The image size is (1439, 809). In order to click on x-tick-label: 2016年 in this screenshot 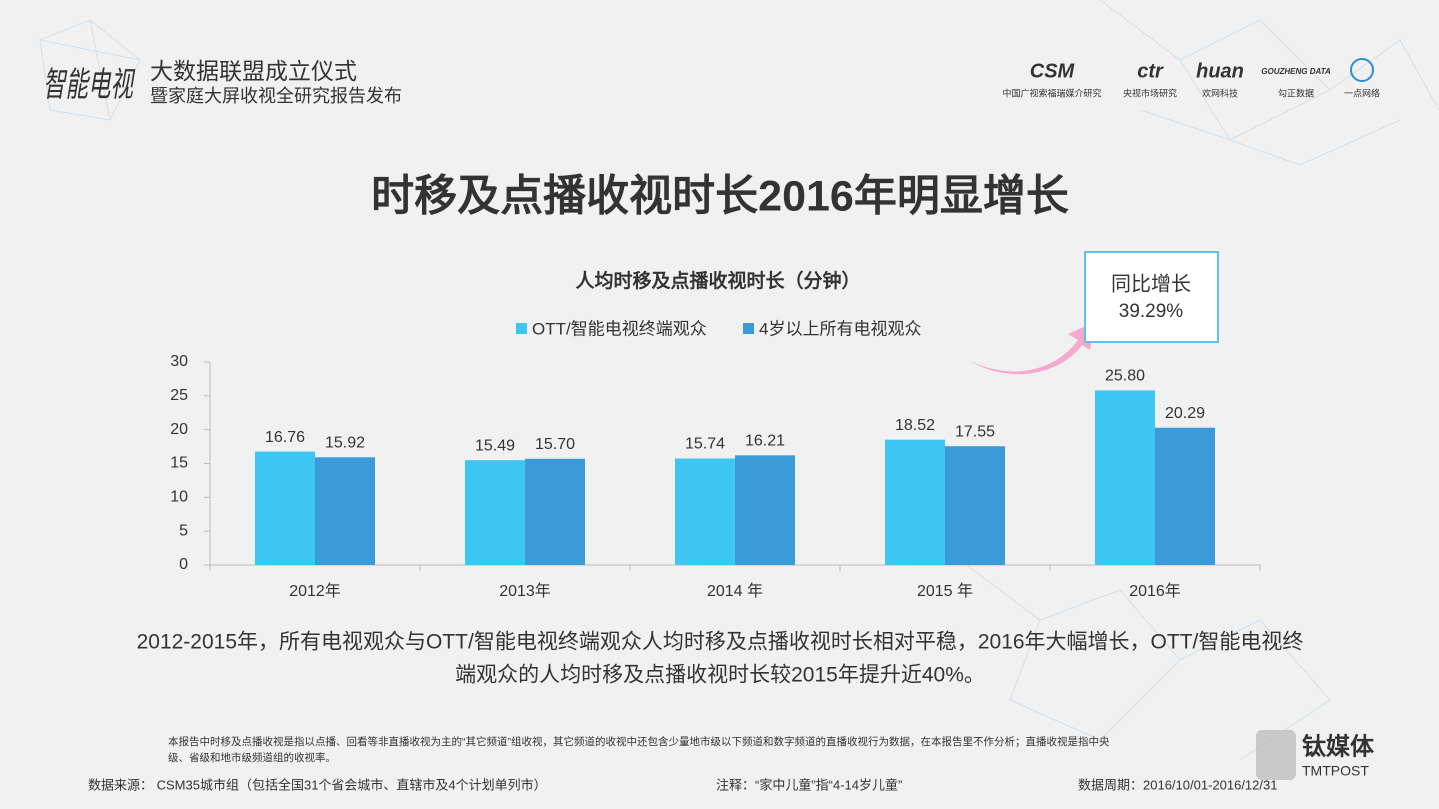, I will do `click(1155, 591)`.